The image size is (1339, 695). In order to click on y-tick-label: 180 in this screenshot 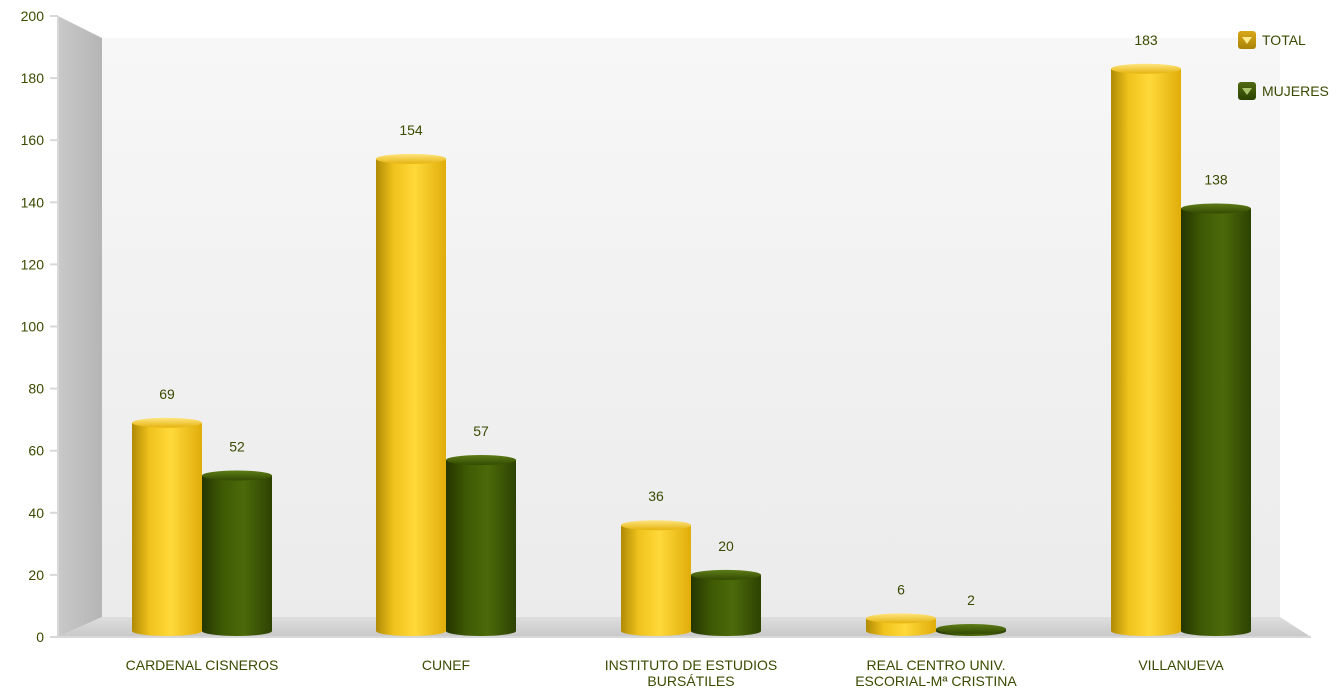, I will do `click(33, 78)`.